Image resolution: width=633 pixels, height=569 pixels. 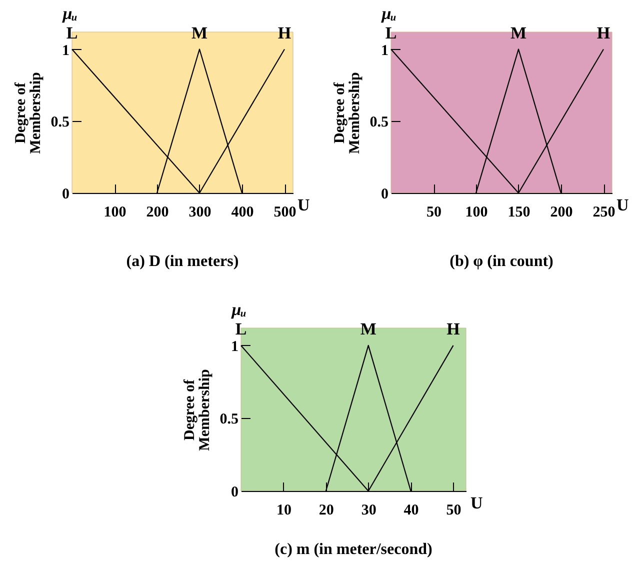 What do you see at coordinates (411, 510) in the screenshot?
I see `x-tick-label: 40` at bounding box center [411, 510].